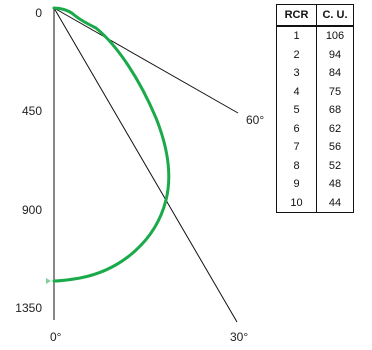  I want to click on rcr-cell: 1, so click(296, 36).